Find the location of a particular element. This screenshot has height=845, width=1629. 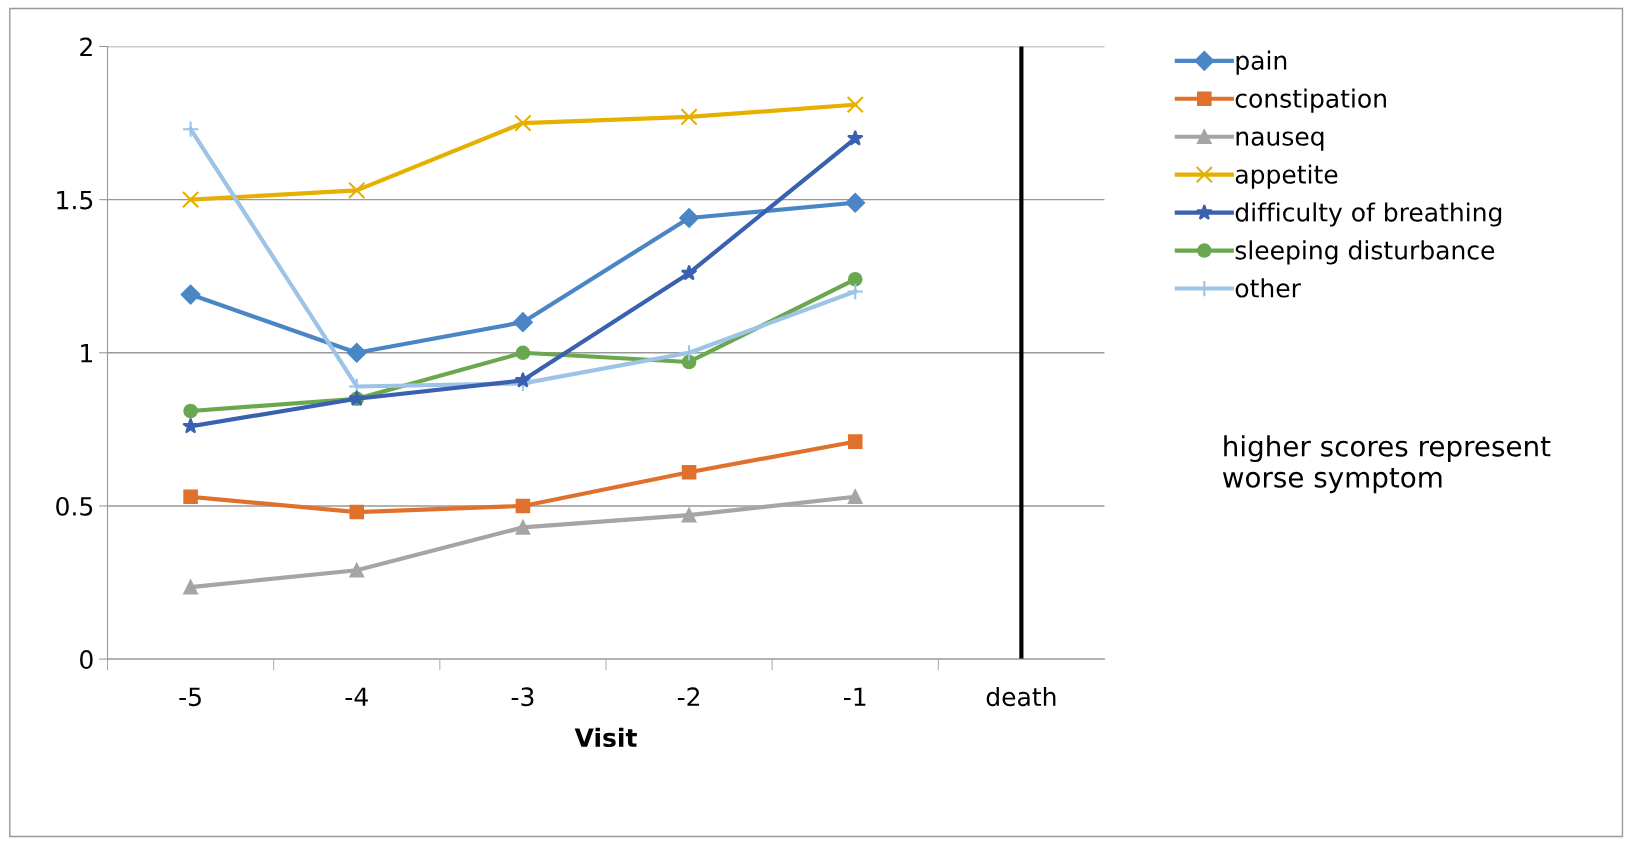

legend-label: difficulty of breathing is located at coordinates (1368, 214).